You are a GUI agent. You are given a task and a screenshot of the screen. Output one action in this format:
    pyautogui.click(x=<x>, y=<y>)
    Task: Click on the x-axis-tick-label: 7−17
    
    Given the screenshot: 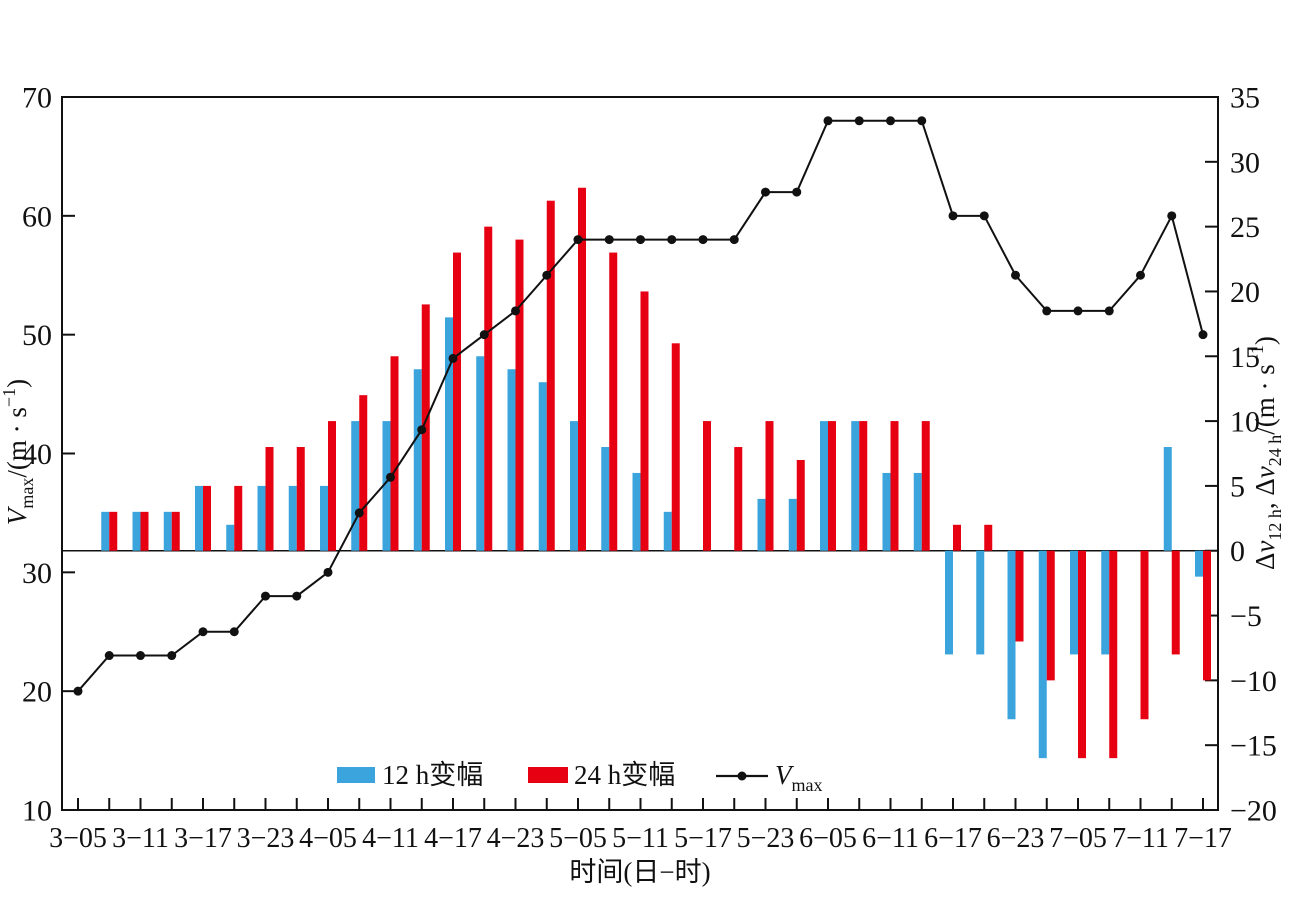 What is the action you would take?
    pyautogui.click(x=1203, y=838)
    